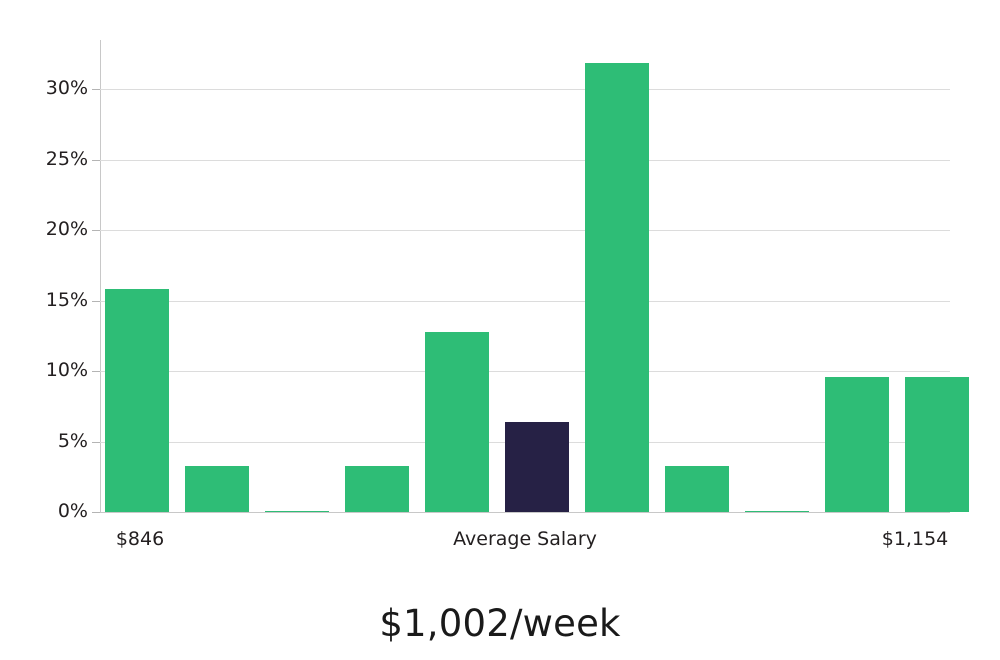 This screenshot has height=660, width=1000. What do you see at coordinates (72, 440) in the screenshot?
I see `y-tick-label: 5%` at bounding box center [72, 440].